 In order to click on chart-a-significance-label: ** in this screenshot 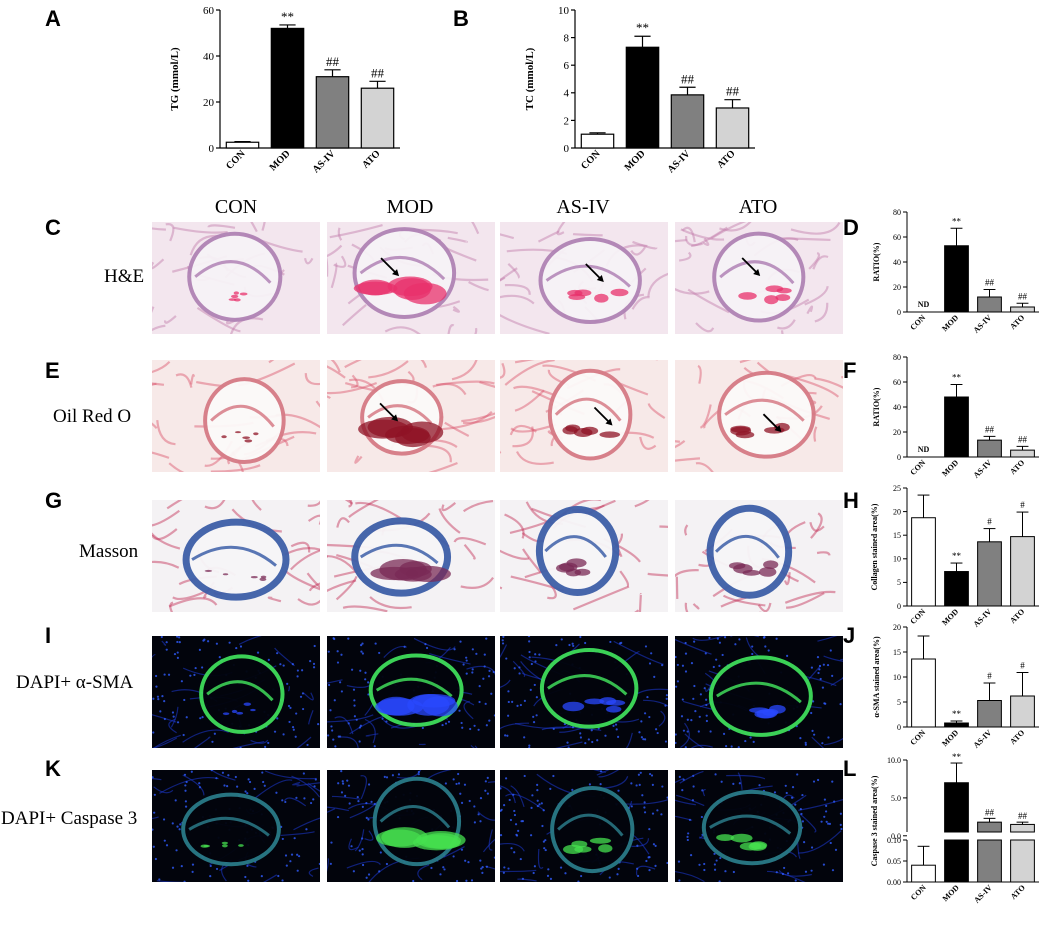, I will do `click(287, 16)`.